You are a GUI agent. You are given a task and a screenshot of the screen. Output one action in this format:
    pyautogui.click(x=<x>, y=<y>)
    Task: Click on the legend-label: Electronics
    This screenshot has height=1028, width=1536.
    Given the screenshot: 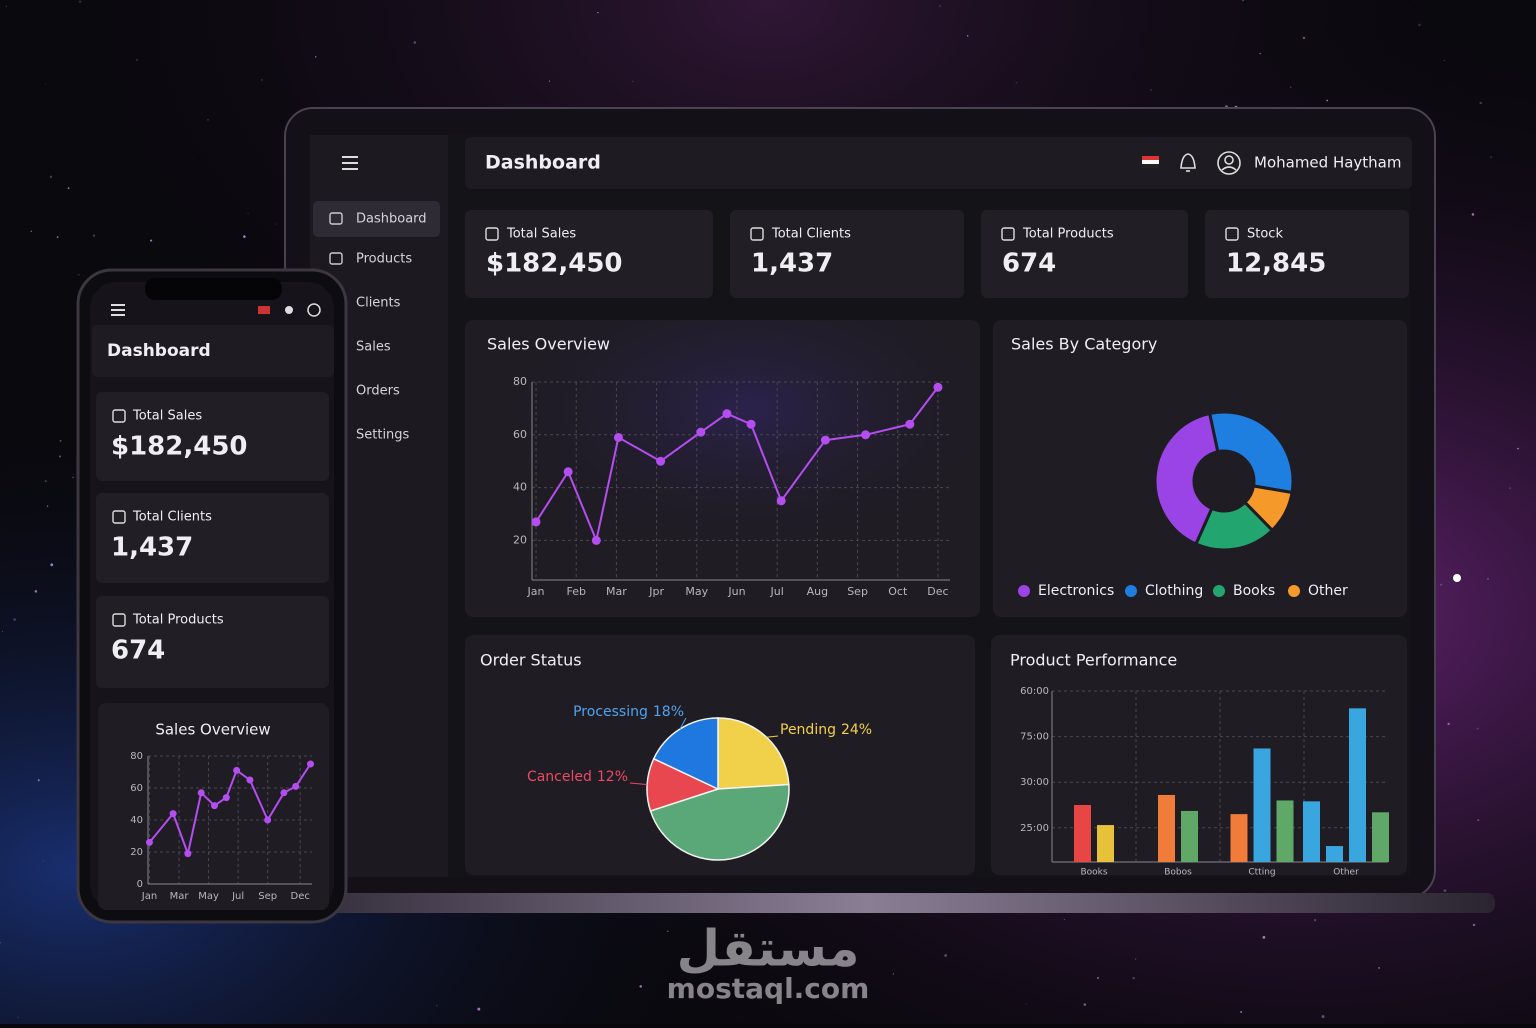 What is the action you would take?
    pyautogui.click(x=1076, y=591)
    